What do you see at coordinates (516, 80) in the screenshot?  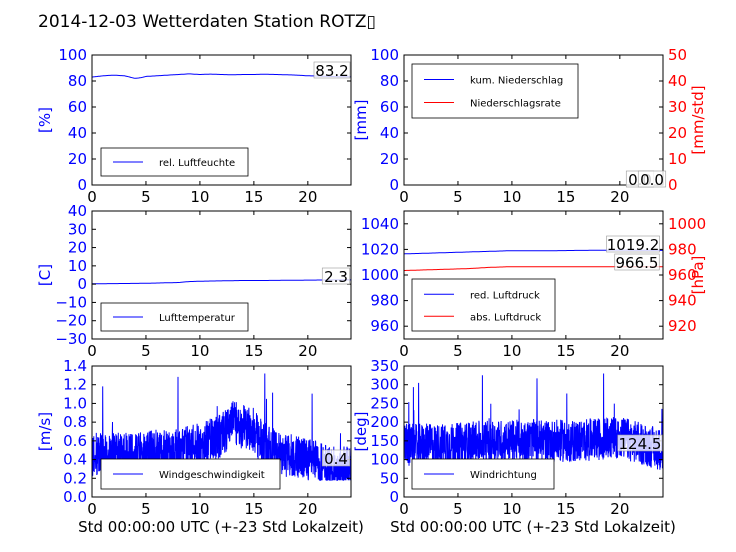 I see `legend-label: kum. Niederschlag` at bounding box center [516, 80].